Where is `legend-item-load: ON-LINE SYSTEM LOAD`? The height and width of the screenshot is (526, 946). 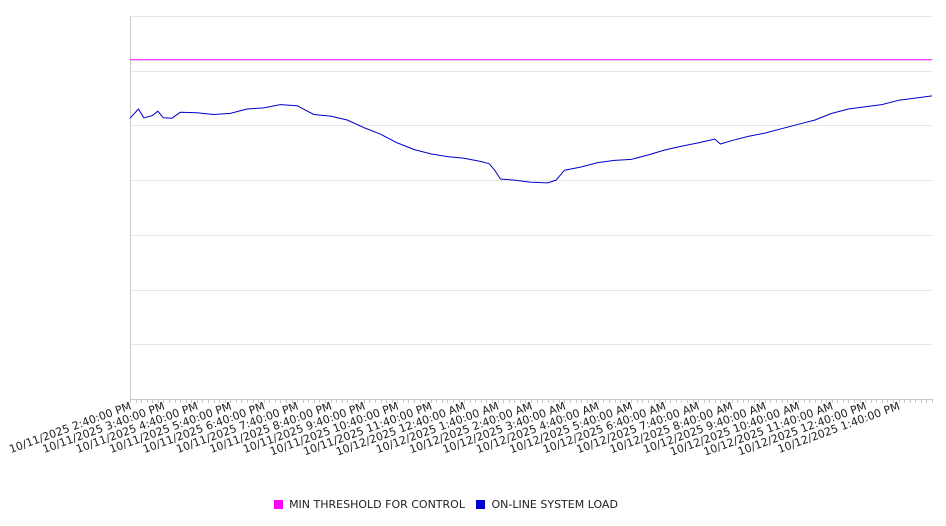 legend-item-load: ON-LINE SYSTEM LOAD is located at coordinates (547, 504).